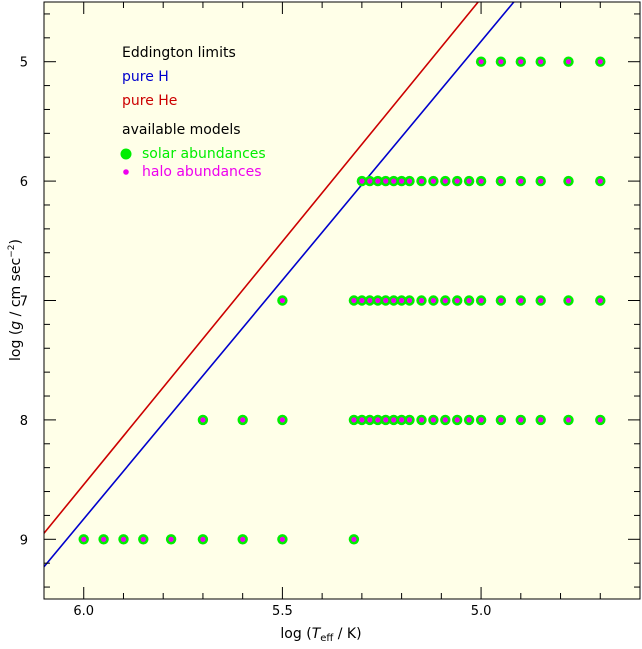 Image resolution: width=642 pixels, height=649 pixels. What do you see at coordinates (126, 172) in the screenshot?
I see `legend-halo-marker` at bounding box center [126, 172].